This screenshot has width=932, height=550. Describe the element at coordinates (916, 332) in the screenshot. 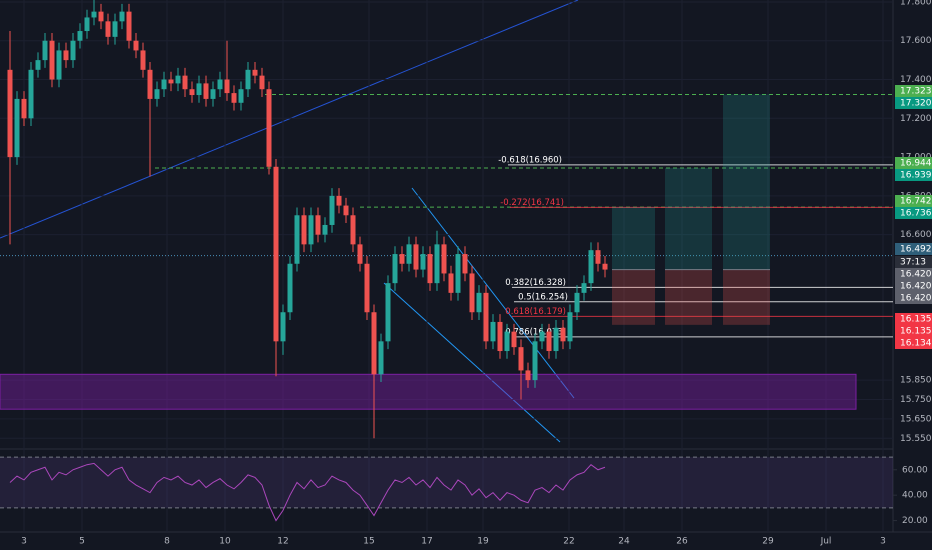

I see `price-tag-label: 16.135` at that location.